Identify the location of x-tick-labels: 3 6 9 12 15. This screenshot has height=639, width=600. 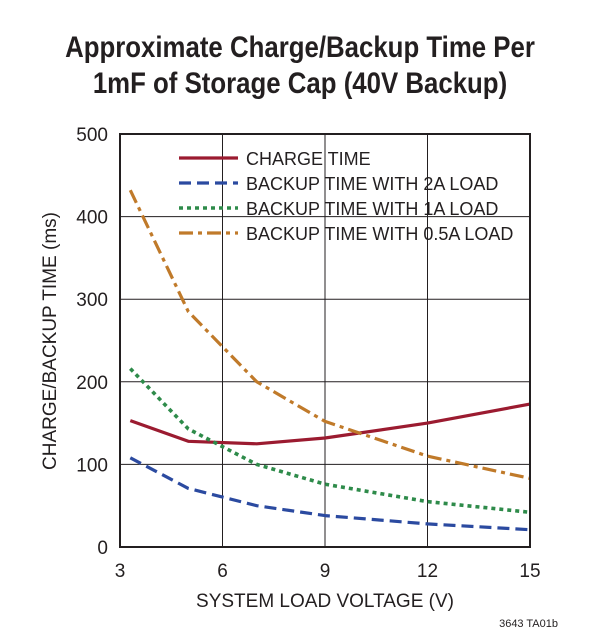
(328, 571).